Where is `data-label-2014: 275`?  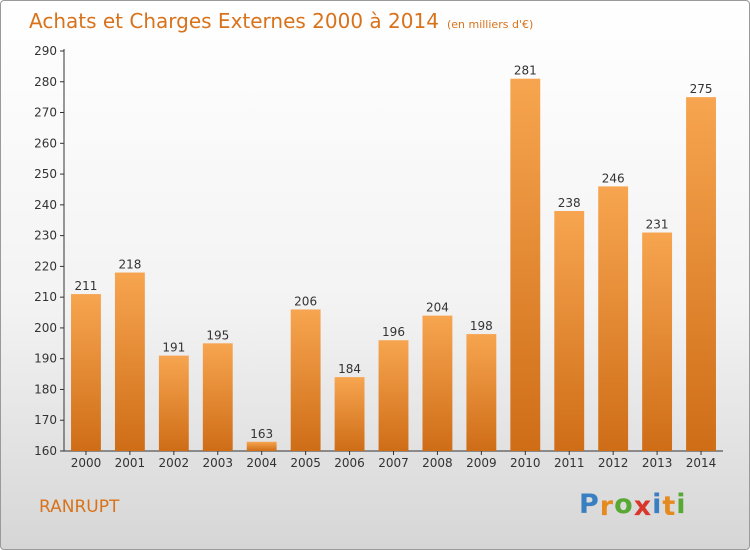
data-label-2014: 275 is located at coordinates (701, 89).